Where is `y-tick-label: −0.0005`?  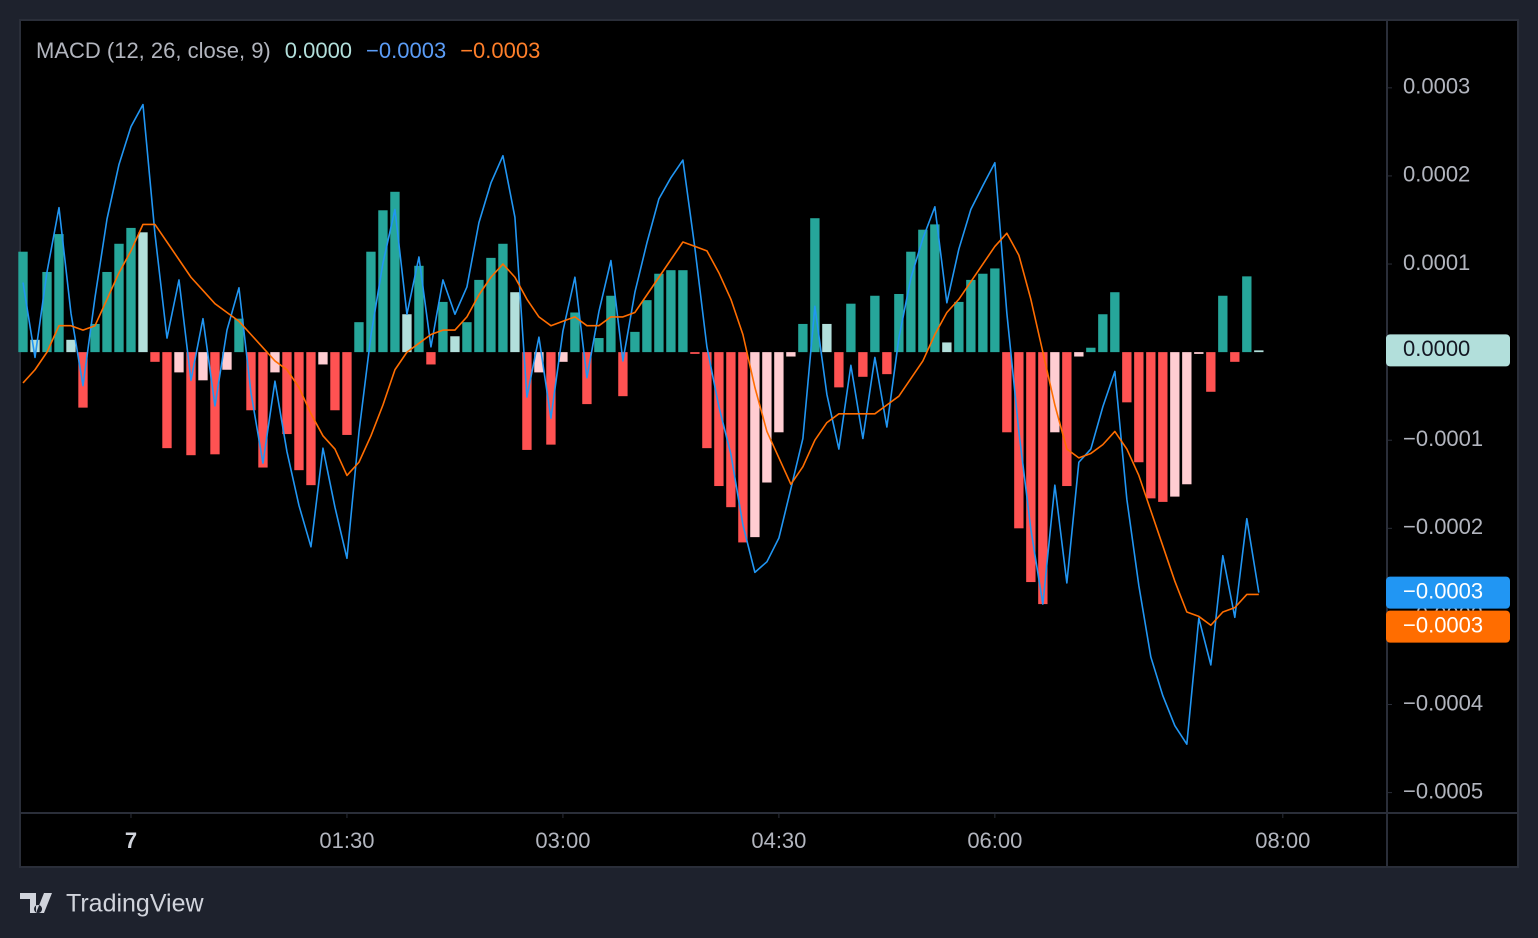 y-tick-label: −0.0005 is located at coordinates (1443, 790).